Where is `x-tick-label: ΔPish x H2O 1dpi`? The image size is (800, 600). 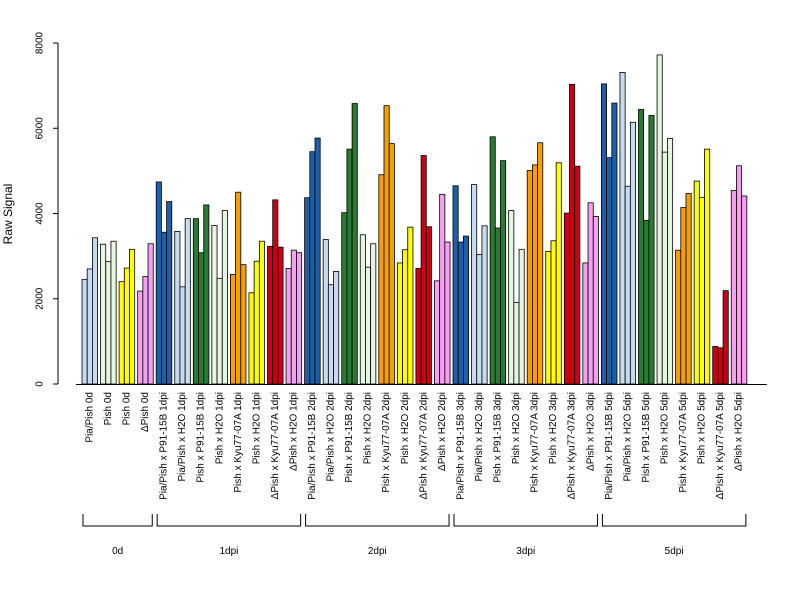
x-tick-label: ΔPish x H2O 1dpi is located at coordinates (293, 431).